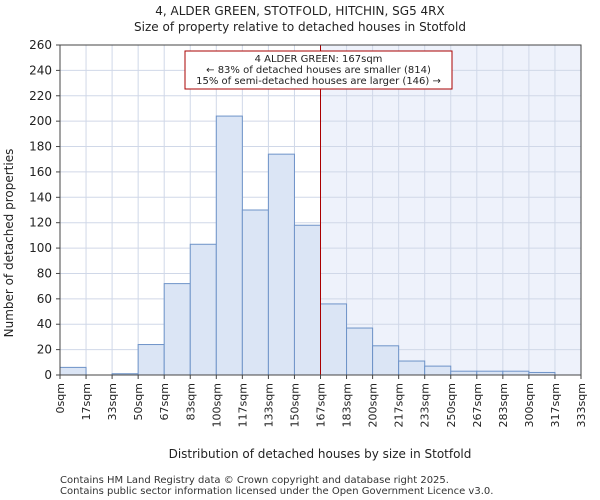  I want to click on y-tick-label: 120, so click(40, 223).